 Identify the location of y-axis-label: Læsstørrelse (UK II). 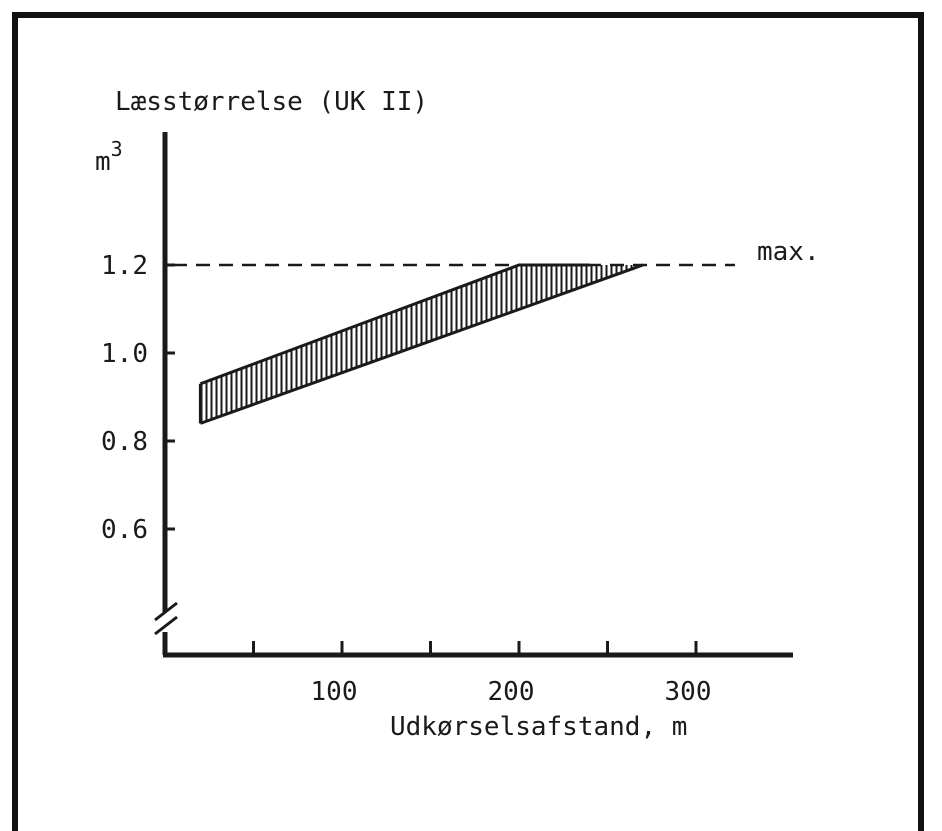
(271, 102).